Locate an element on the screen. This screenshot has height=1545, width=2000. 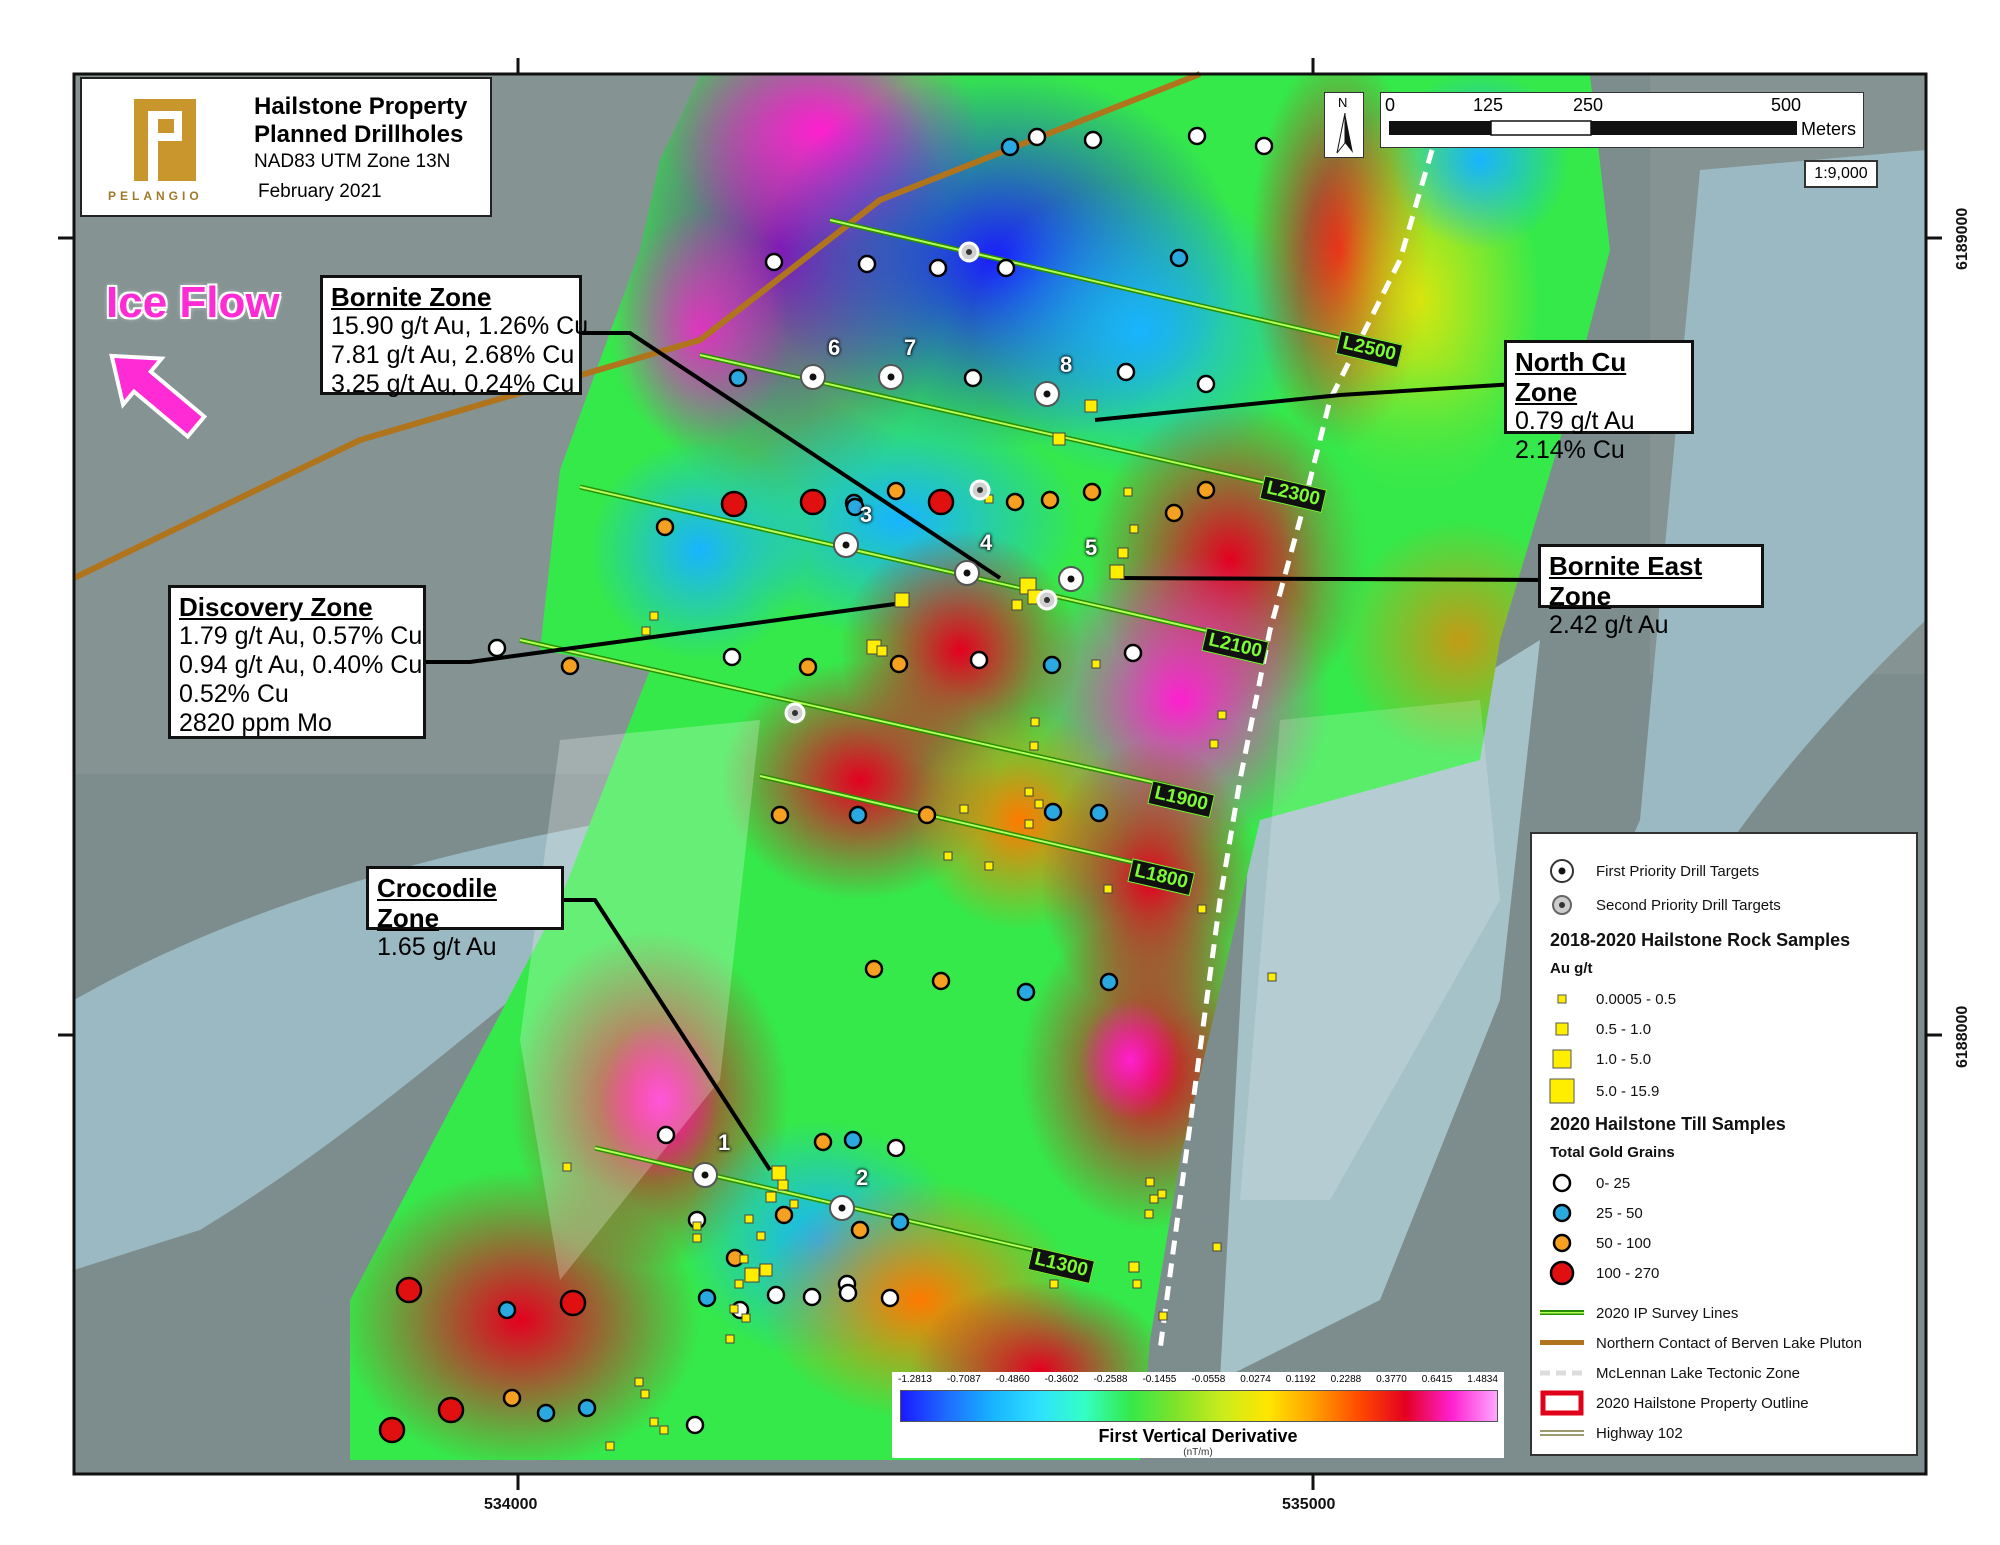
scale-tick-0: 0 is located at coordinates (1390, 105).